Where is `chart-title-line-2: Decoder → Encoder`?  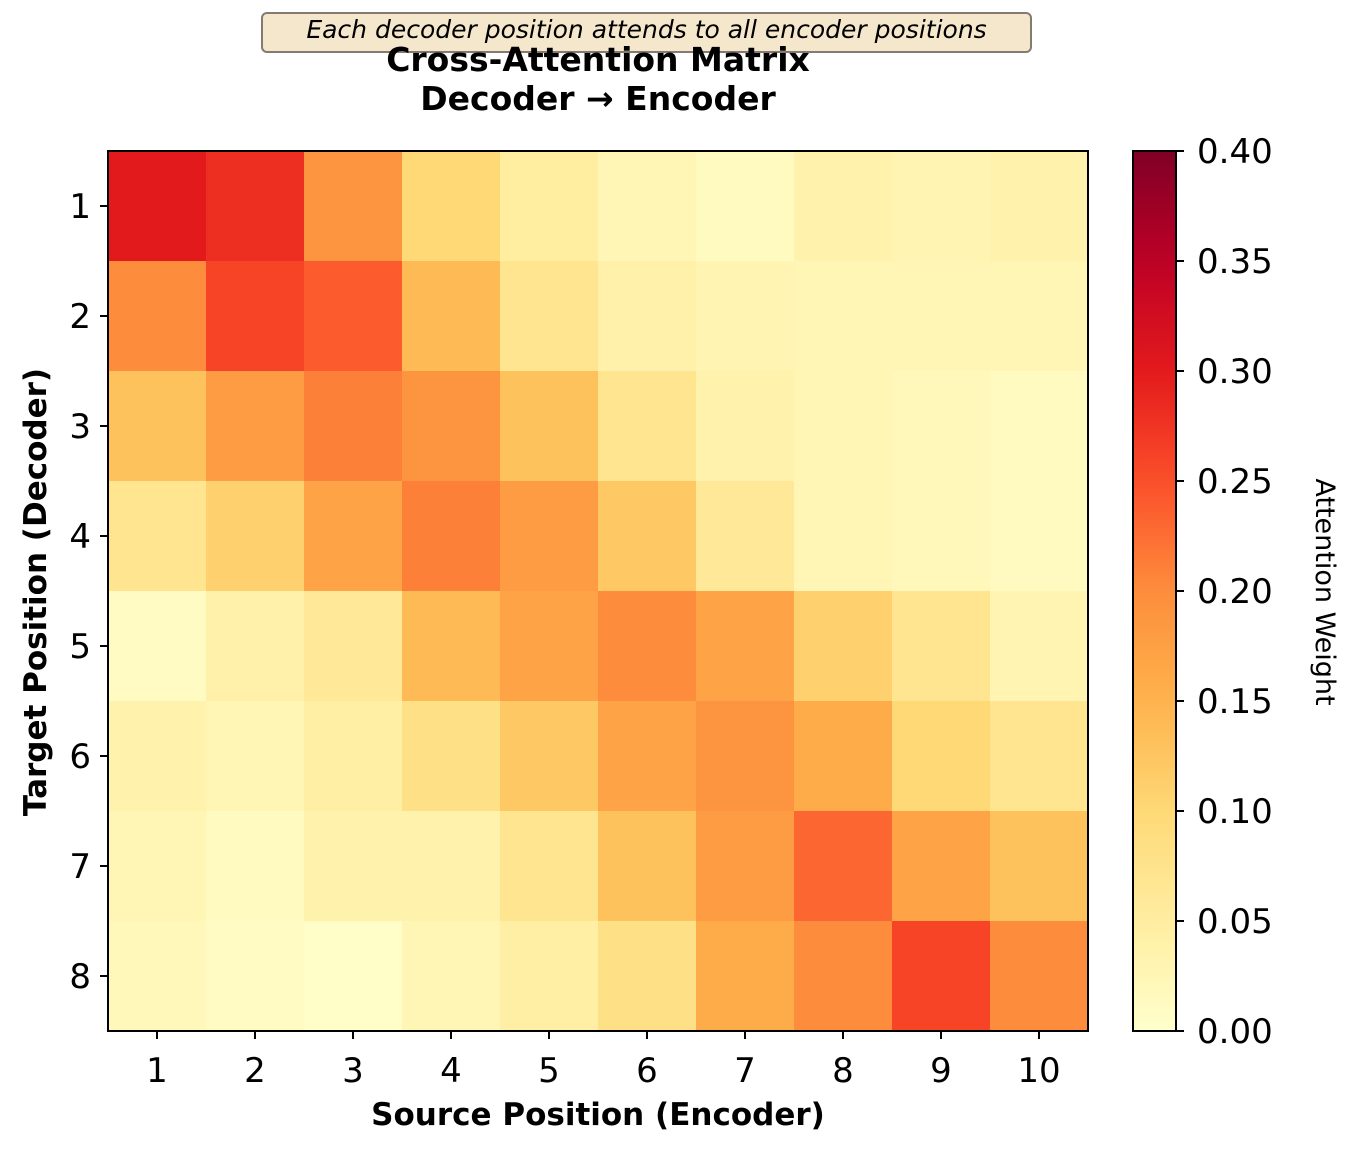 chart-title-line-2: Decoder → Encoder is located at coordinates (598, 98).